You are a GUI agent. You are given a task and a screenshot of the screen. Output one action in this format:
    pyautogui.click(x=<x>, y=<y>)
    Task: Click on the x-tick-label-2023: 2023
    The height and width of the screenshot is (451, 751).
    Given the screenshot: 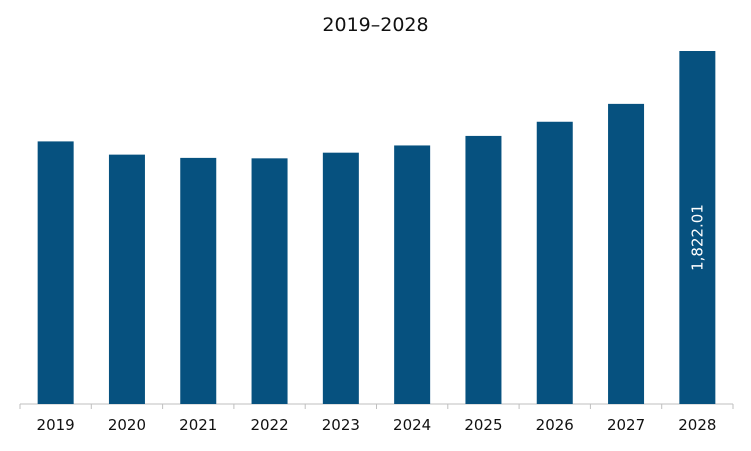 What is the action you would take?
    pyautogui.click(x=341, y=425)
    